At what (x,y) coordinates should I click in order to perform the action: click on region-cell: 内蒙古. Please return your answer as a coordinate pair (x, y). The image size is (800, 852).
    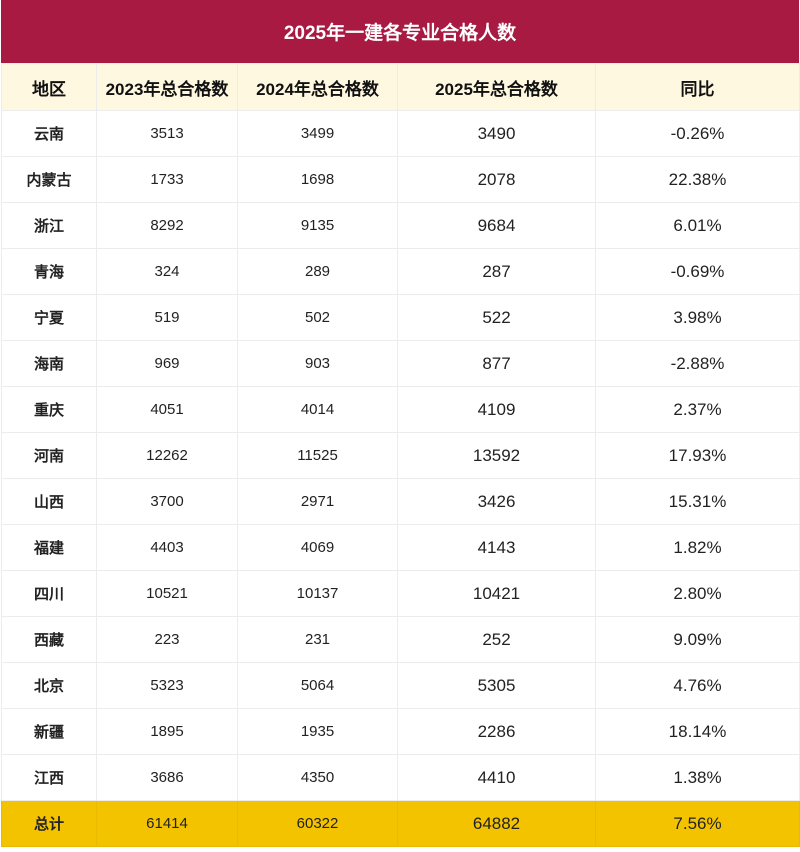
    Looking at the image, I should click on (49, 179).